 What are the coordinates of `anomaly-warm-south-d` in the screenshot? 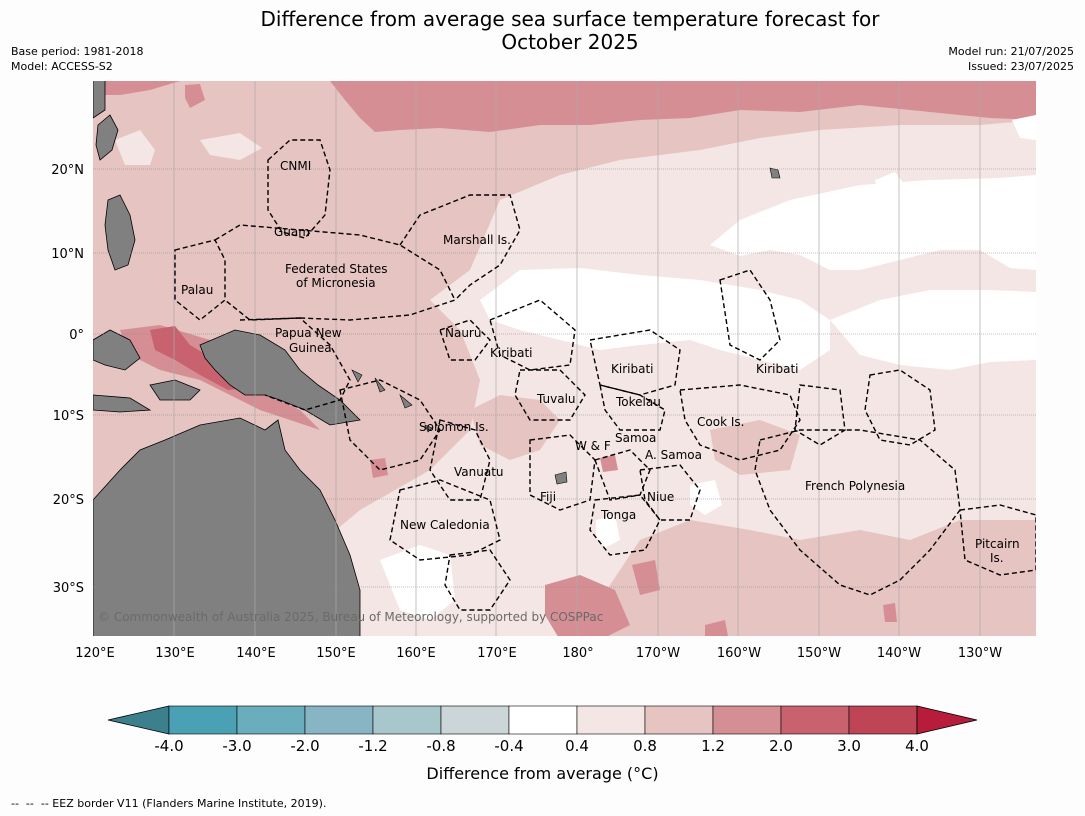 It's located at (379, 468).